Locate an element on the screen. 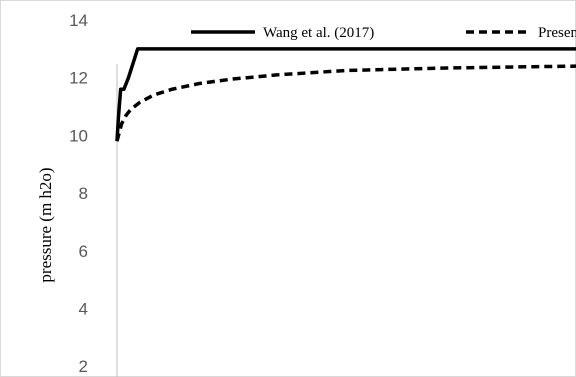 The width and height of the screenshot is (576, 377). legend-label-2: Present is located at coordinates (557, 33).